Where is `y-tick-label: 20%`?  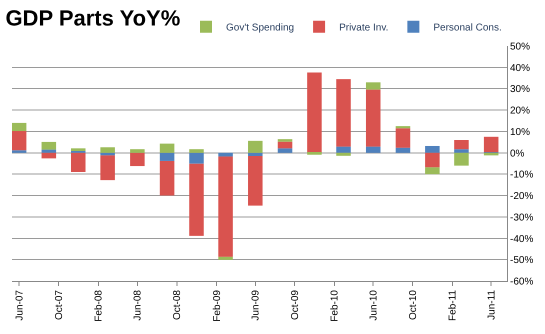 y-tick-label: 20% is located at coordinates (520, 111).